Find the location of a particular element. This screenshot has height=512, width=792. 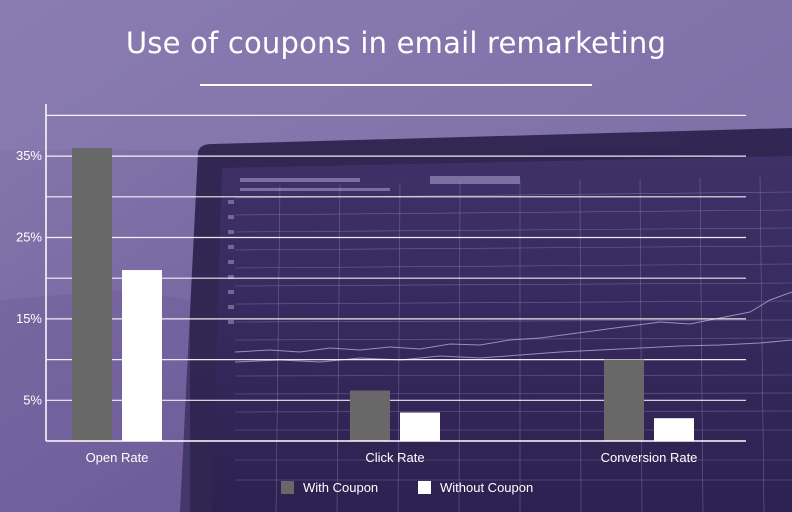

legend-item: Without Coupon is located at coordinates (475, 487).